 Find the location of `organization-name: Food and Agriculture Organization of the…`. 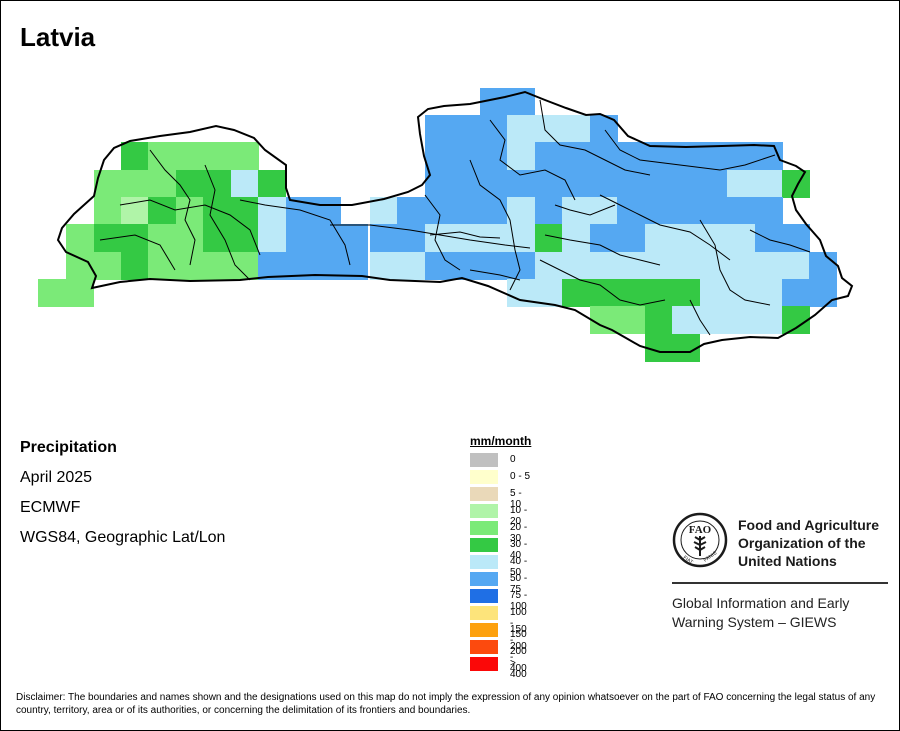

organization-name: Food and Agriculture Organization of the… is located at coordinates (809, 543).